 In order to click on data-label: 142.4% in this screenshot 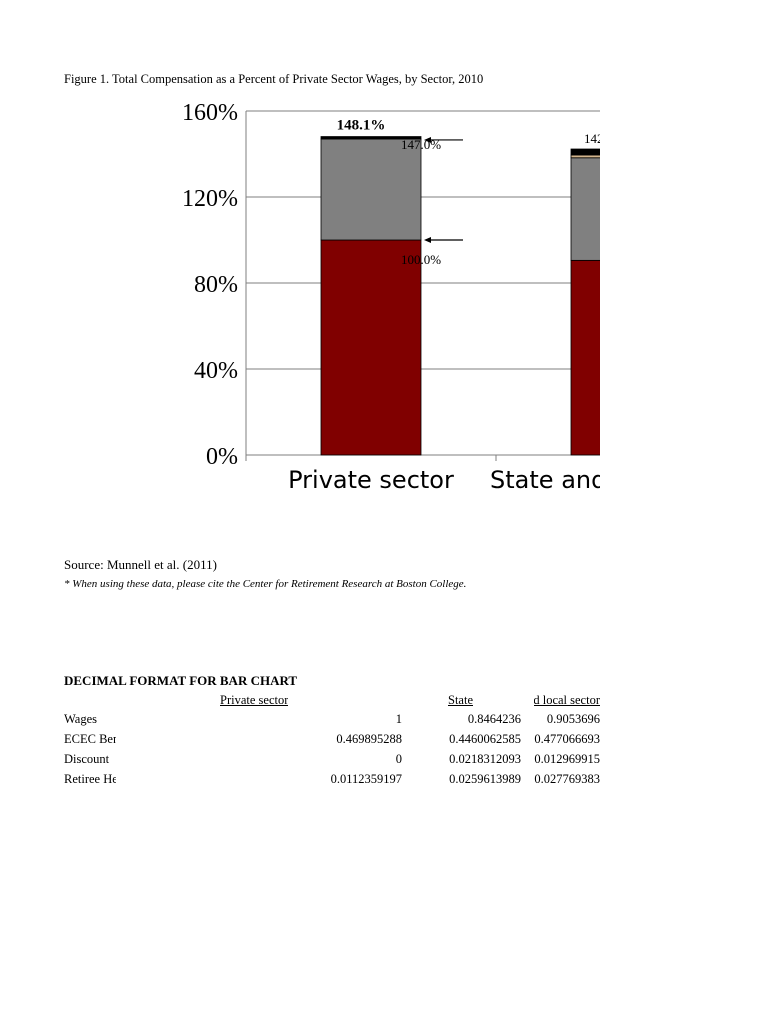, I will do `click(604, 138)`.